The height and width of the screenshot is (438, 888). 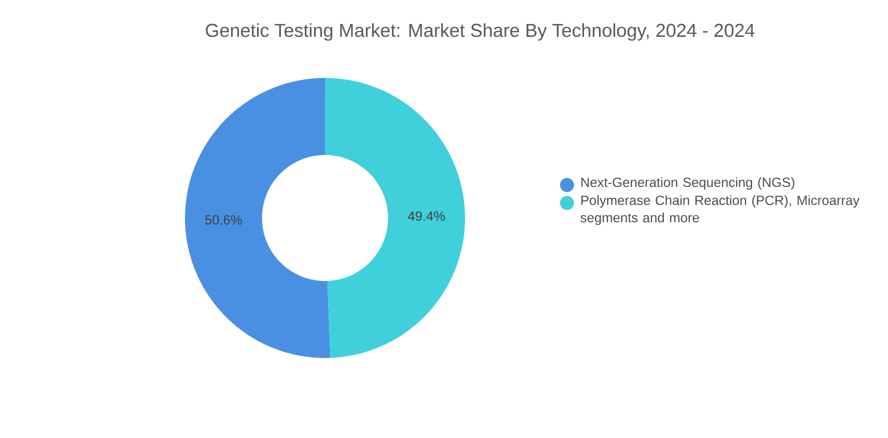 I want to click on data-label: 49.4%, so click(x=426, y=216).